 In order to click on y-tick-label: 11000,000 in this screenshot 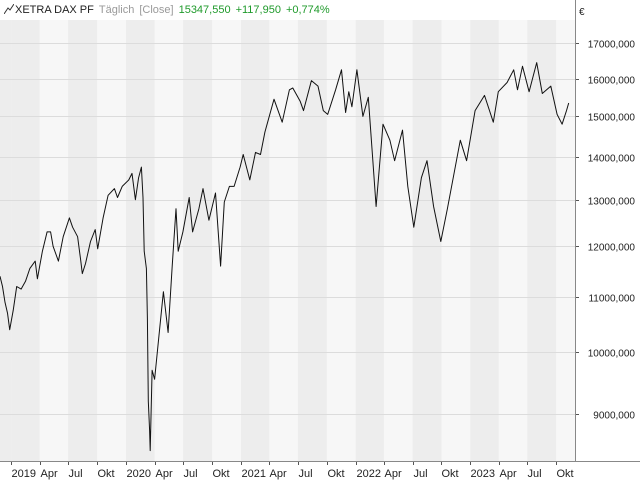, I will do `click(611, 299)`.